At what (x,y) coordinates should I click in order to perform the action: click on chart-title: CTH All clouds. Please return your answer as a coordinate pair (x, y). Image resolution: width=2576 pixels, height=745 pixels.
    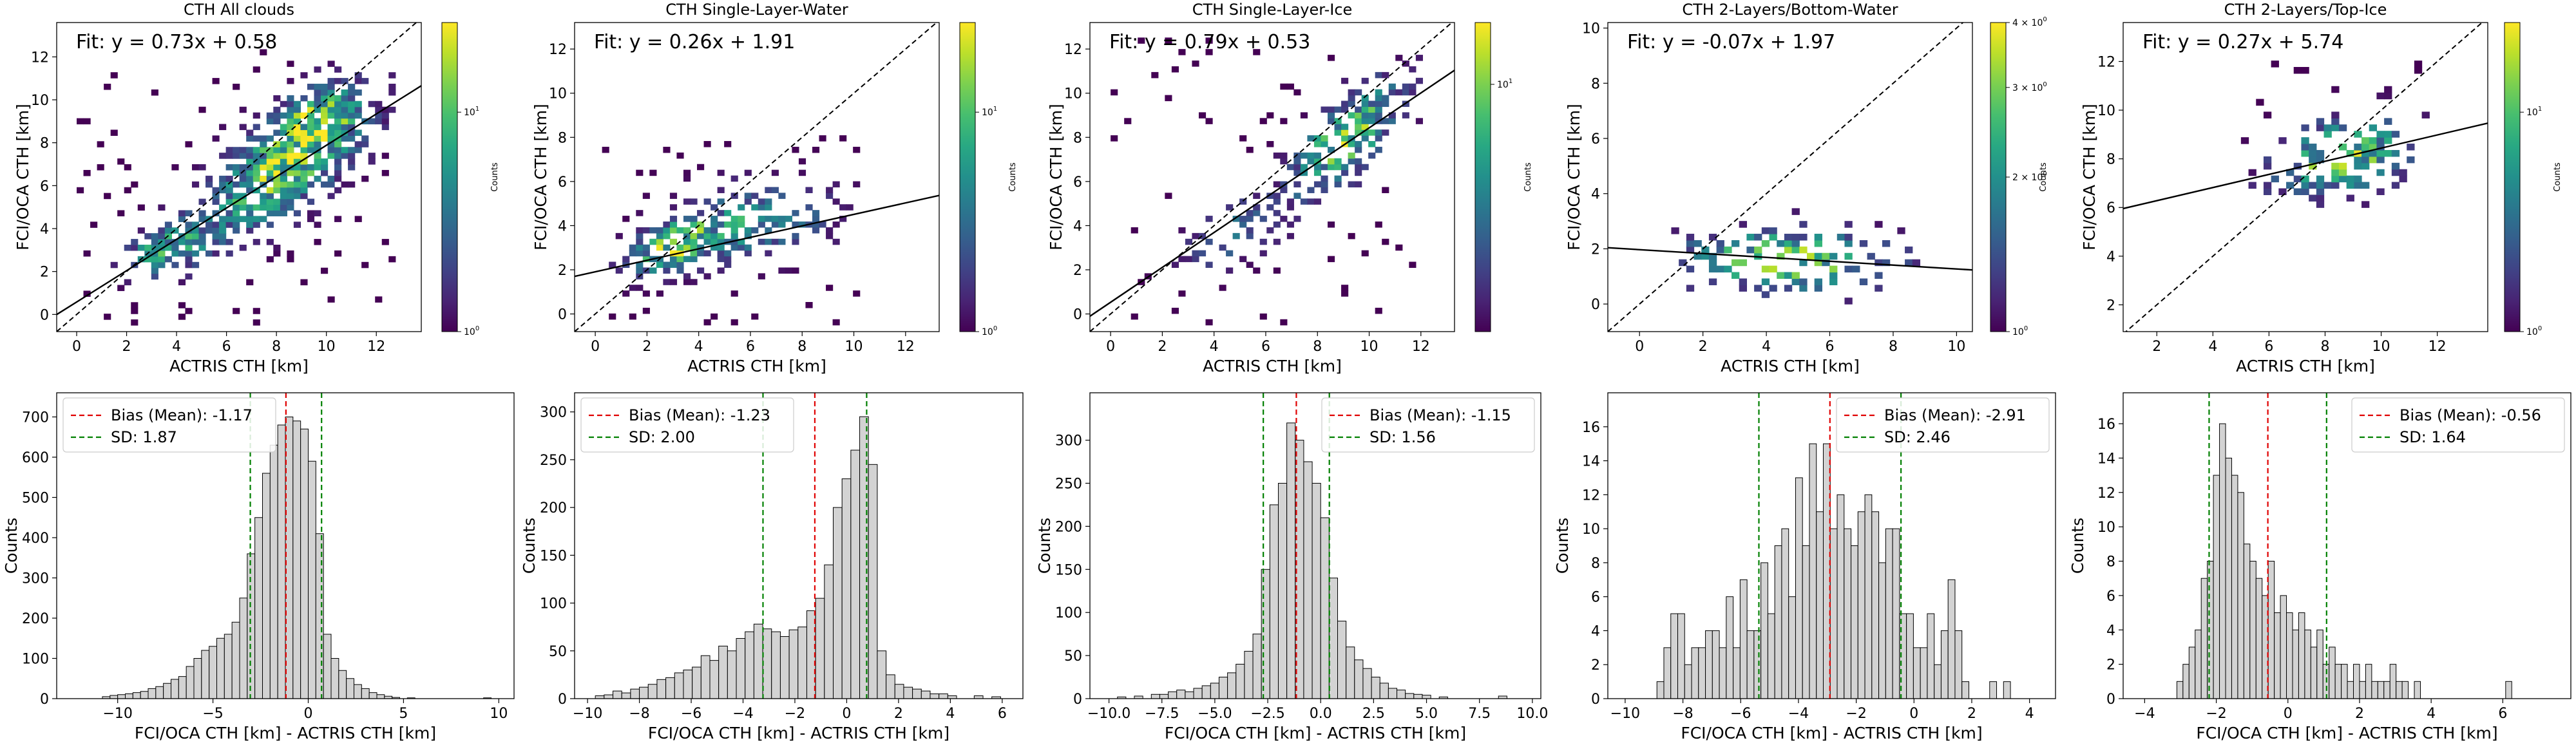
    Looking at the image, I should click on (239, 10).